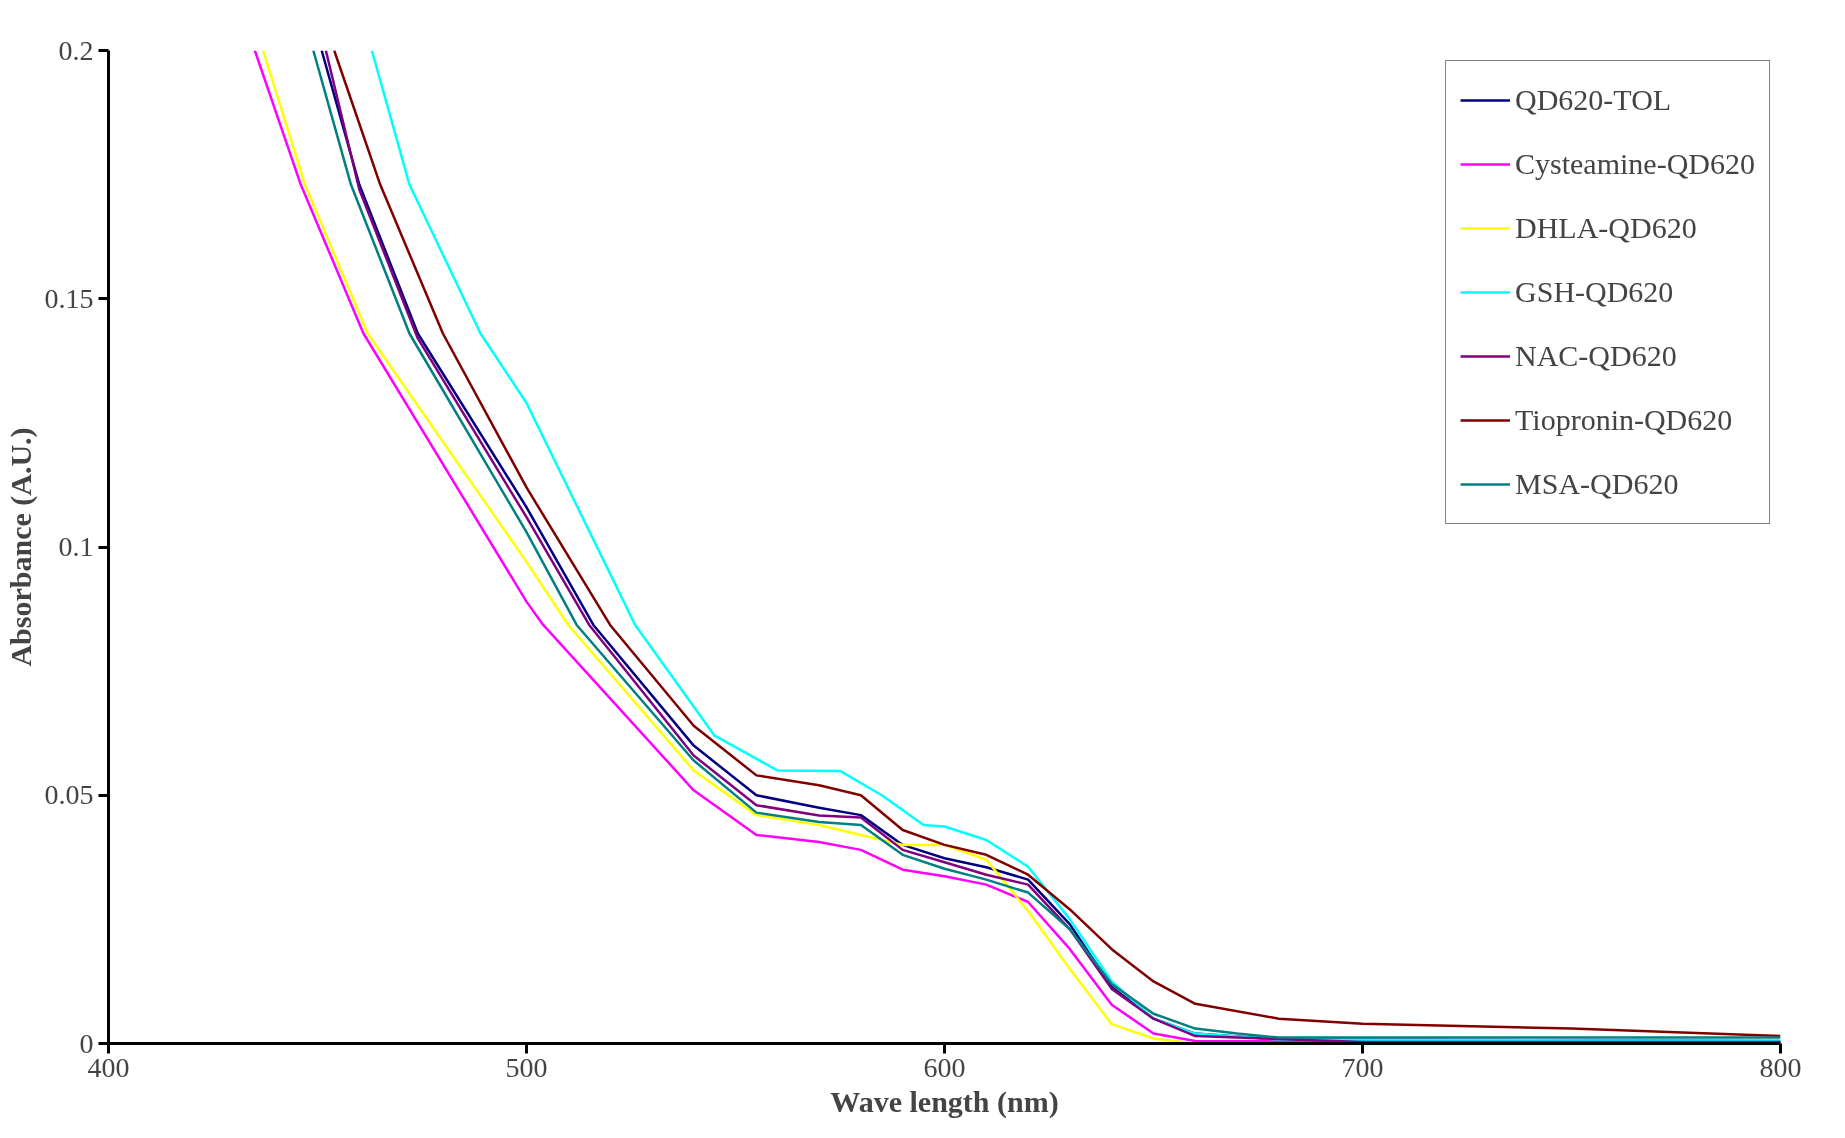 The width and height of the screenshot is (1845, 1138). What do you see at coordinates (69, 795) in the screenshot?
I see `y-tick-label: 0.05` at bounding box center [69, 795].